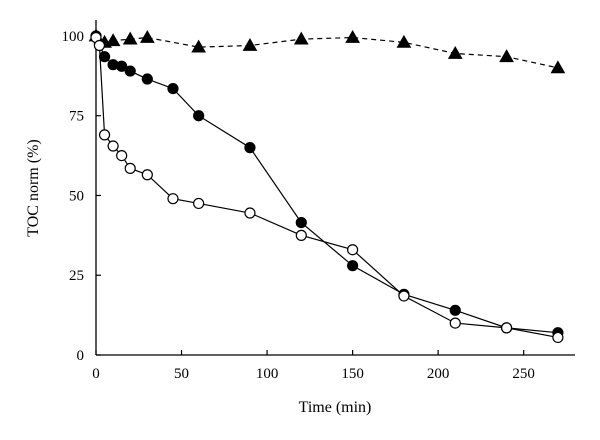 The width and height of the screenshot is (600, 440). Describe the element at coordinates (81, 356) in the screenshot. I see `y-tick-label: 0` at that location.